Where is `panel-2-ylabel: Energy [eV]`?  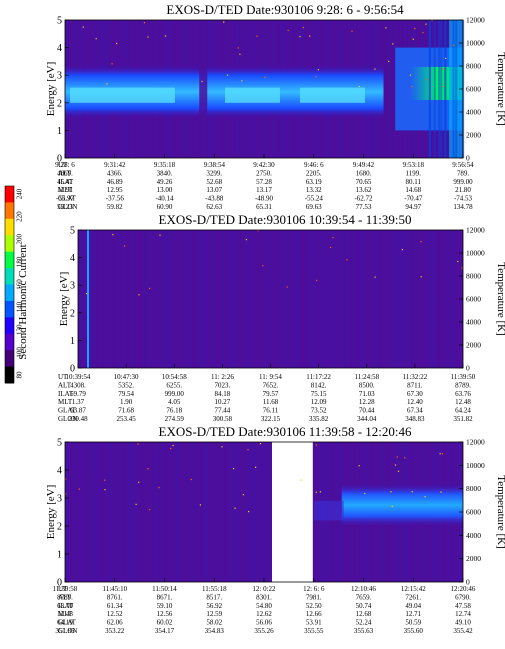 panel-2-ylabel: Energy [eV] is located at coordinates (64, 299).